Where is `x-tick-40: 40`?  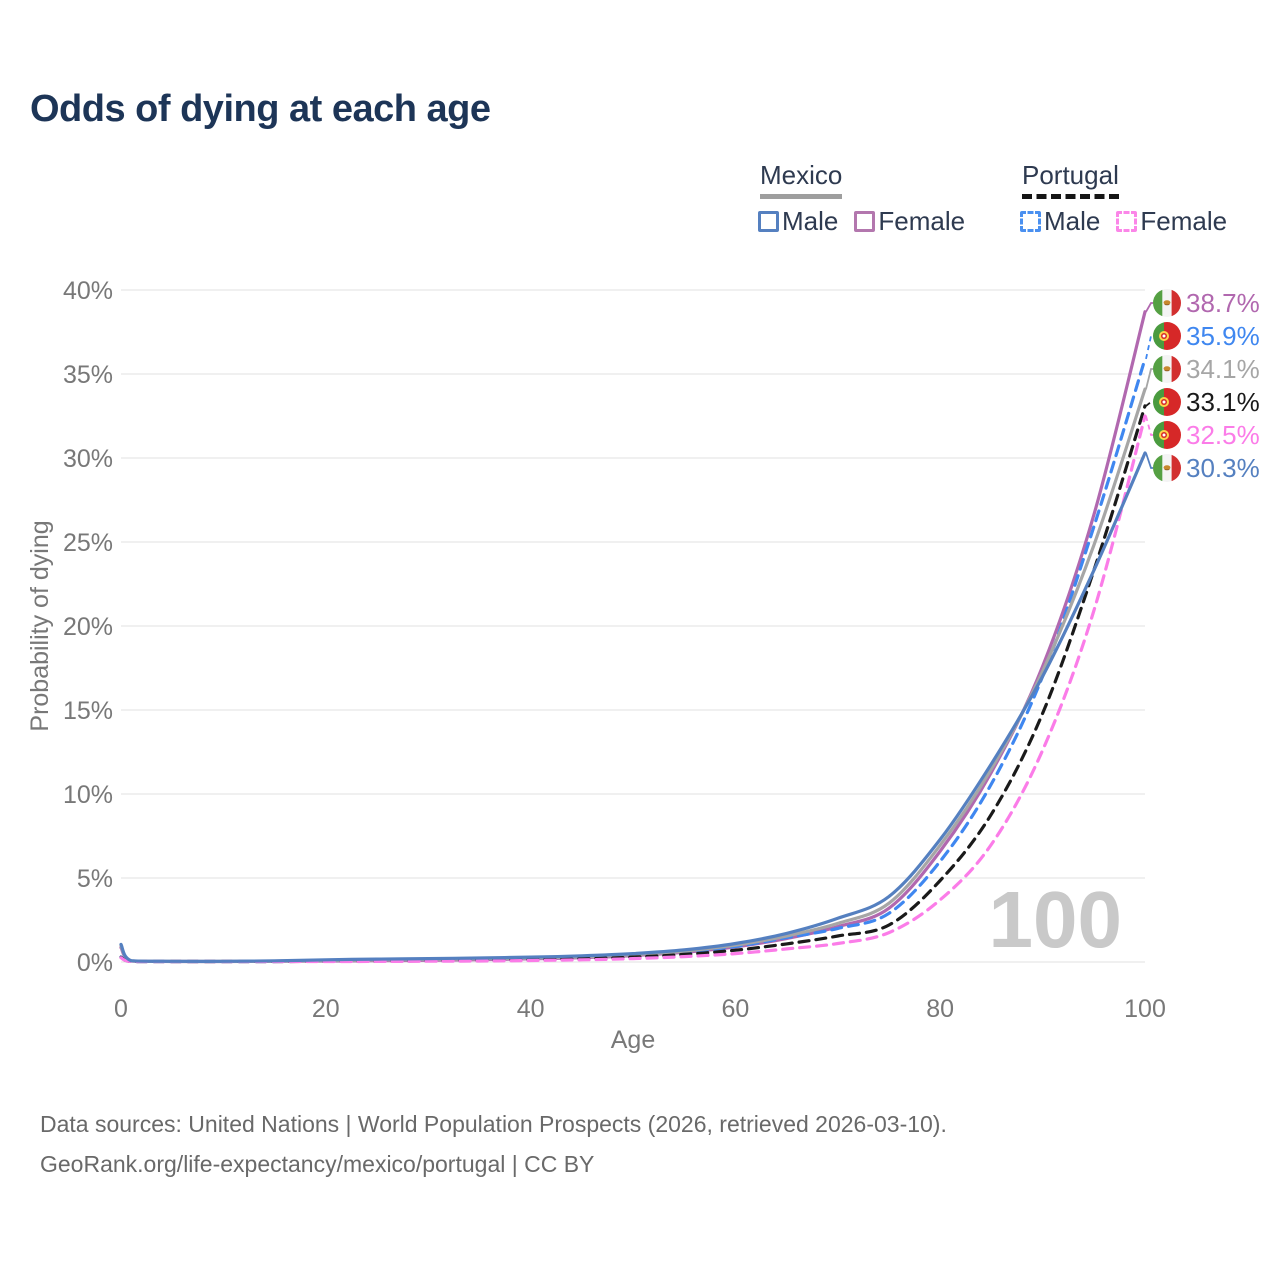
x-tick-40: 40 is located at coordinates (531, 1009).